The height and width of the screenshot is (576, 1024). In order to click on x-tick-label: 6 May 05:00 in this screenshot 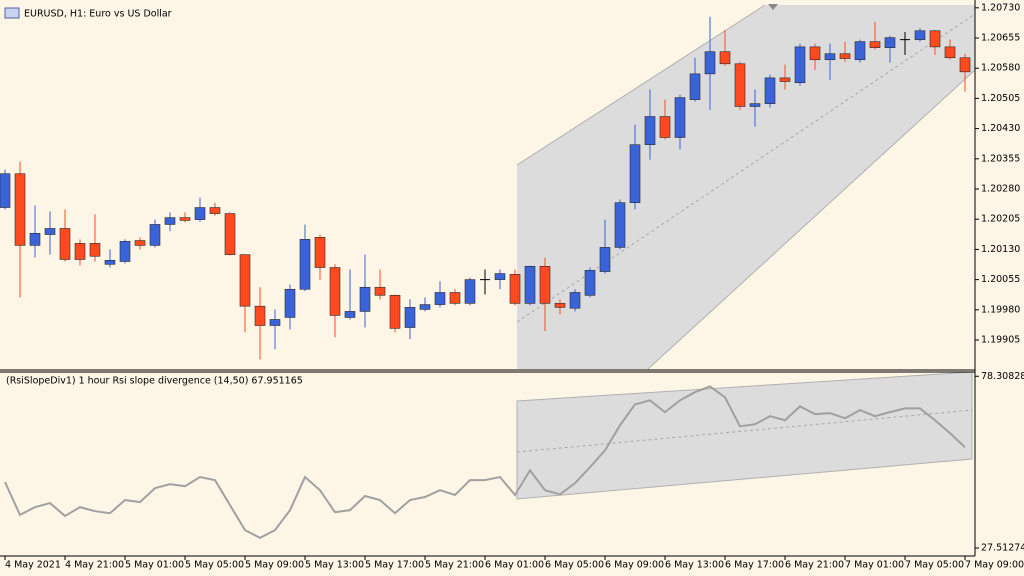, I will do `click(574, 565)`.